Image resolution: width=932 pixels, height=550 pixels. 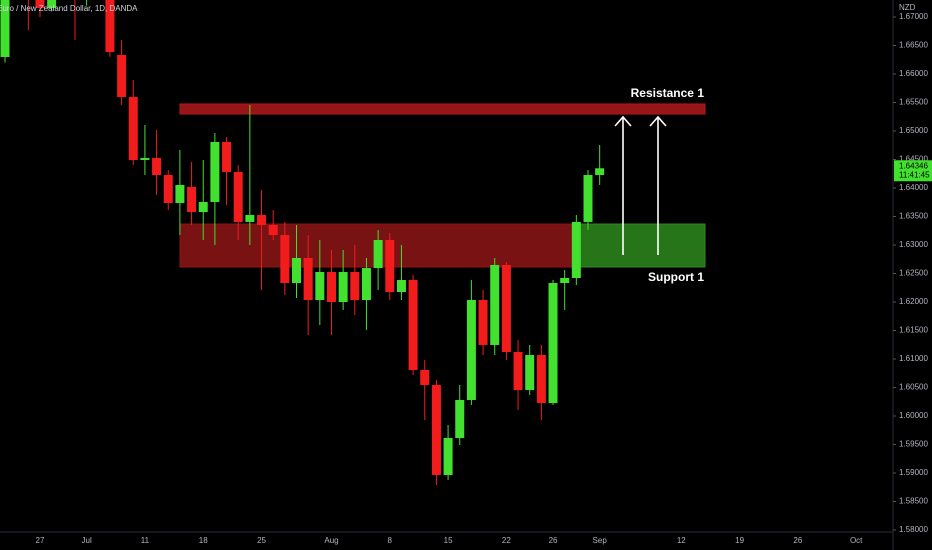 I want to click on y-tick-label: 1.61500, so click(x=913, y=330).